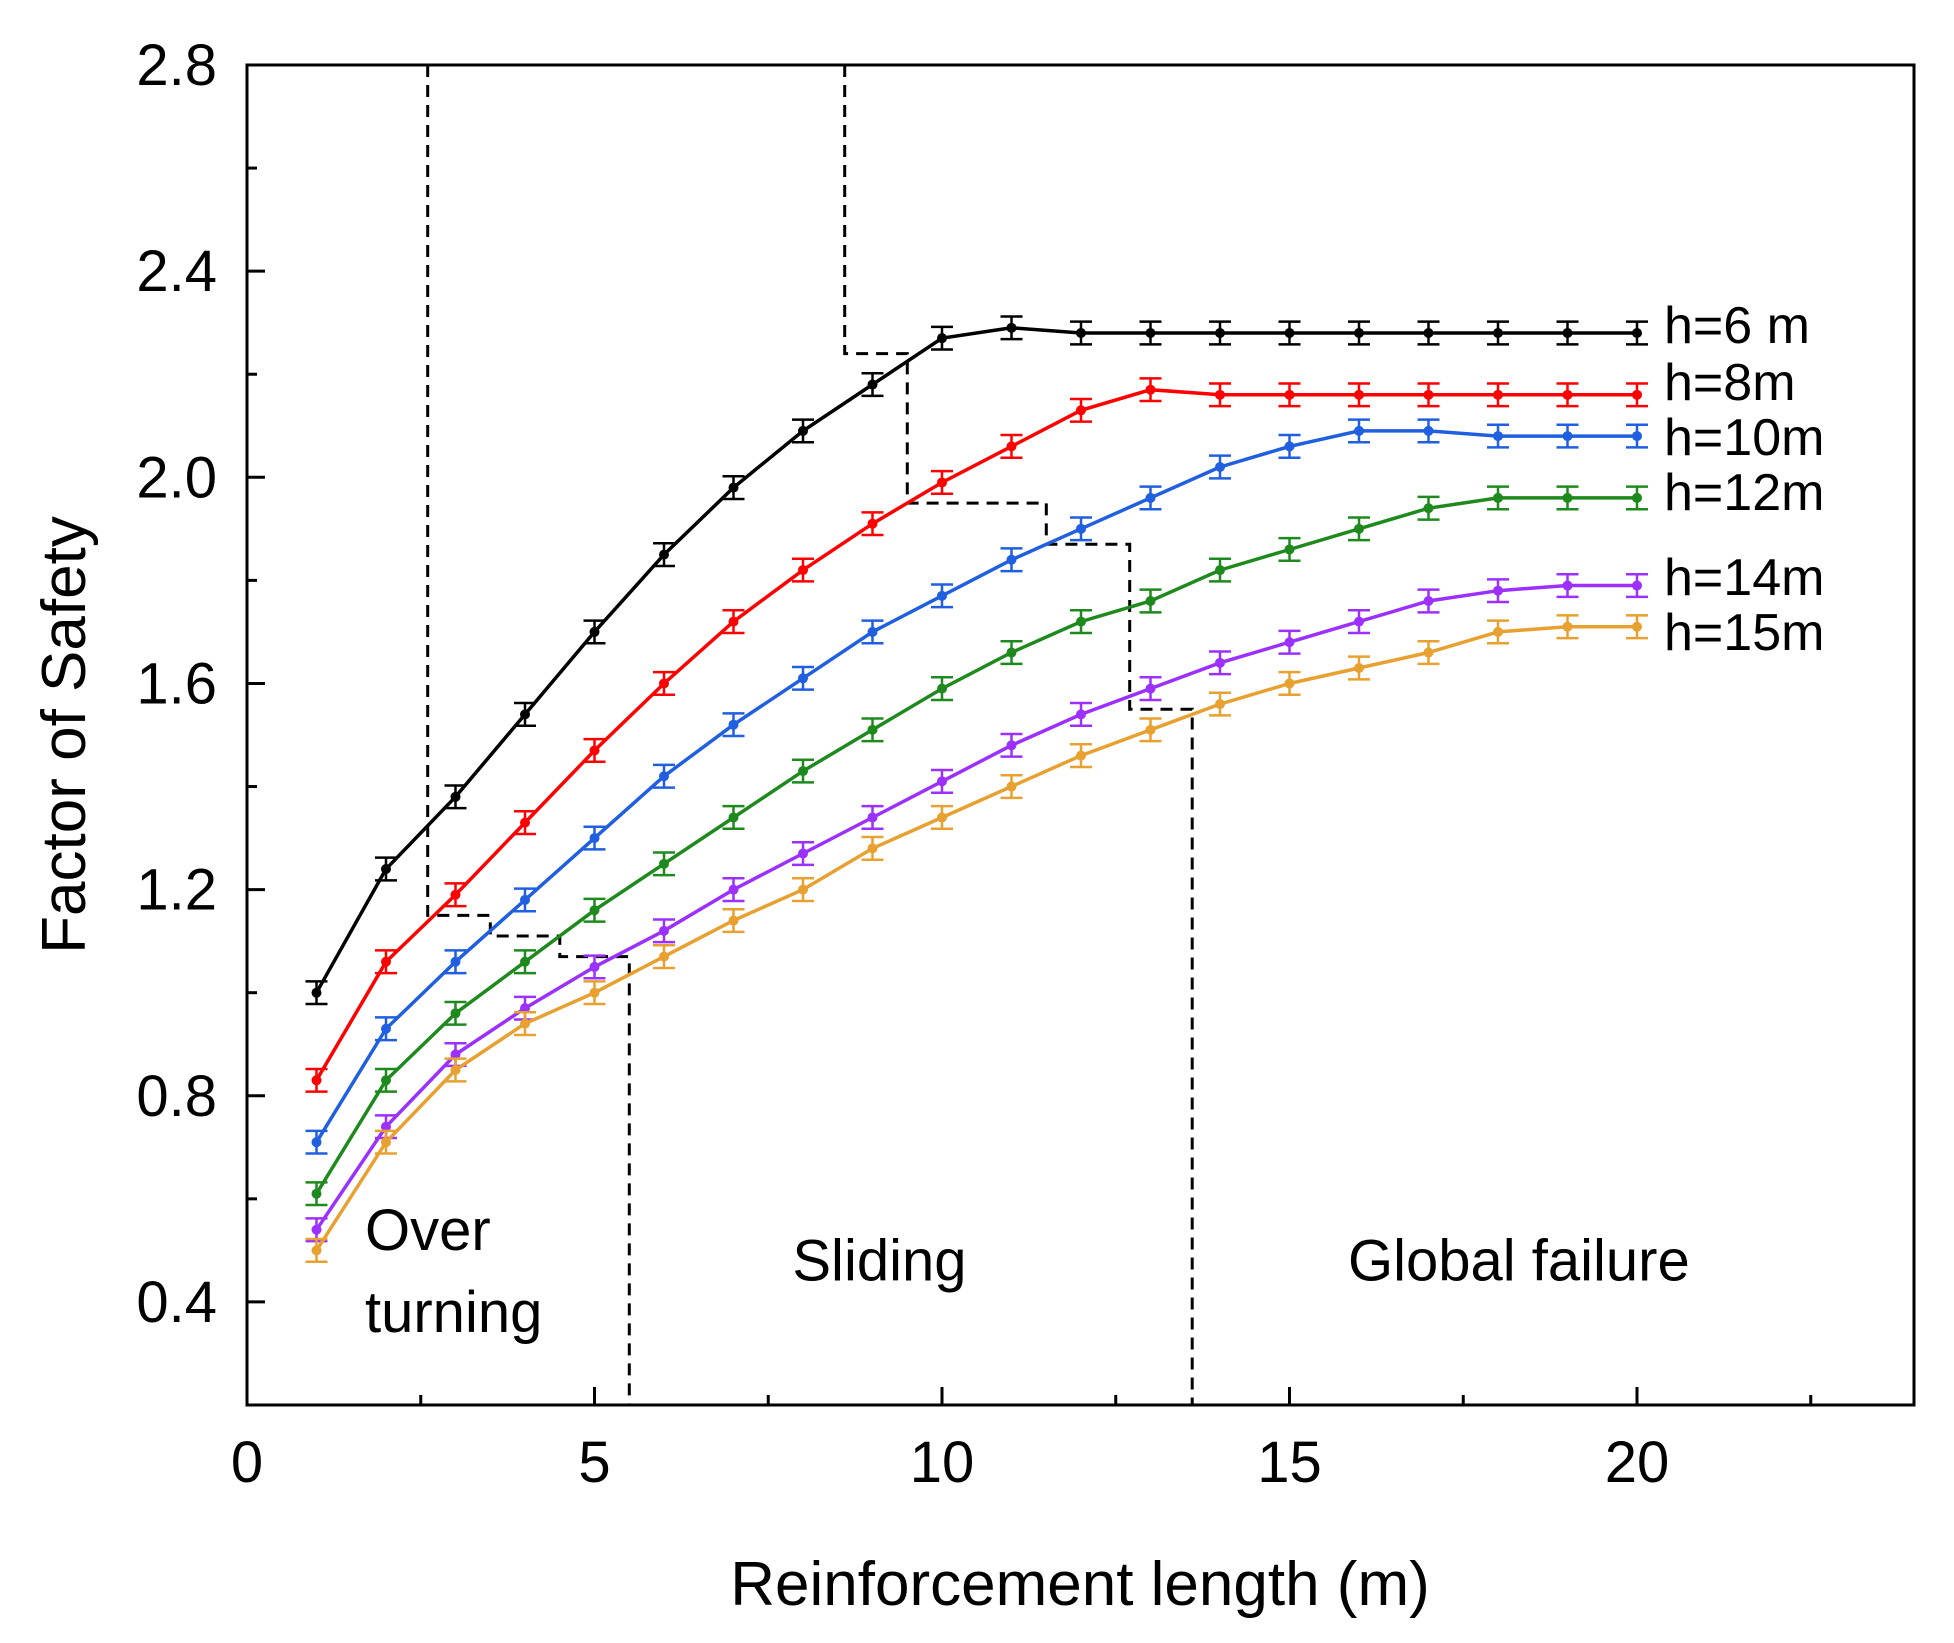 The image size is (1954, 1643). I want to click on y-tick-label: 2.0, so click(176, 477).